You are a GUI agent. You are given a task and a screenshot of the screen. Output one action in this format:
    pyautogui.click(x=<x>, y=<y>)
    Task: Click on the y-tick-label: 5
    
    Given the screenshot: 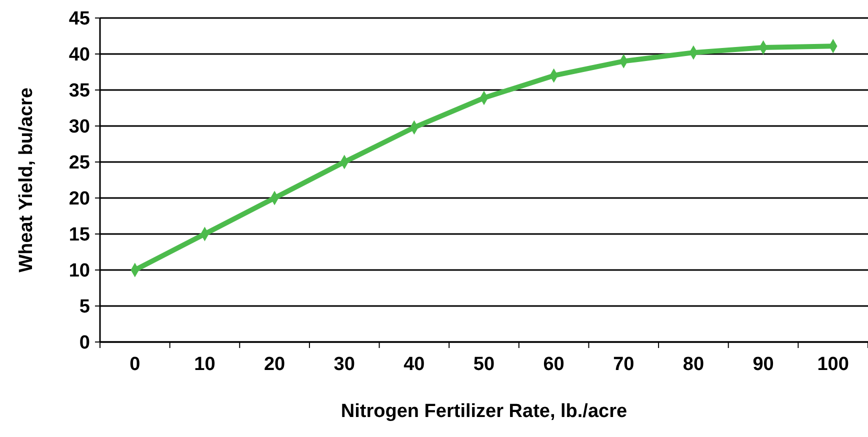 What is the action you would take?
    pyautogui.click(x=84, y=307)
    